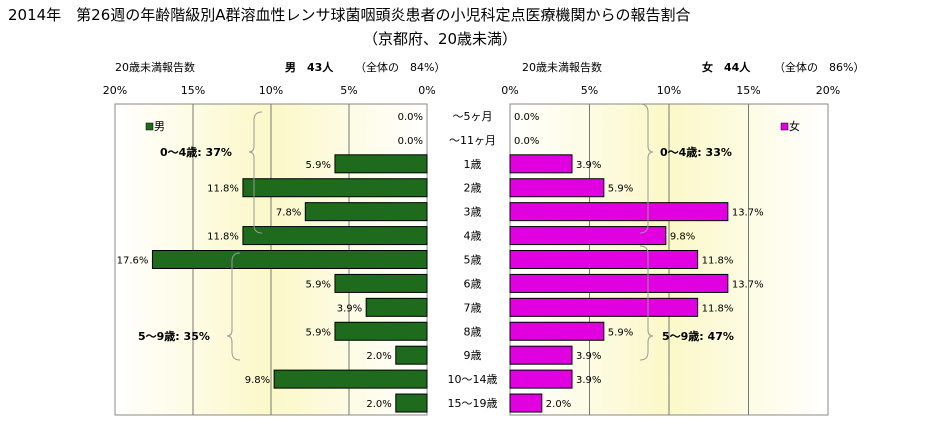 The width and height of the screenshot is (944, 443). Describe the element at coordinates (682, 237) in the screenshot. I see `female-data-label: 9.8%` at that location.